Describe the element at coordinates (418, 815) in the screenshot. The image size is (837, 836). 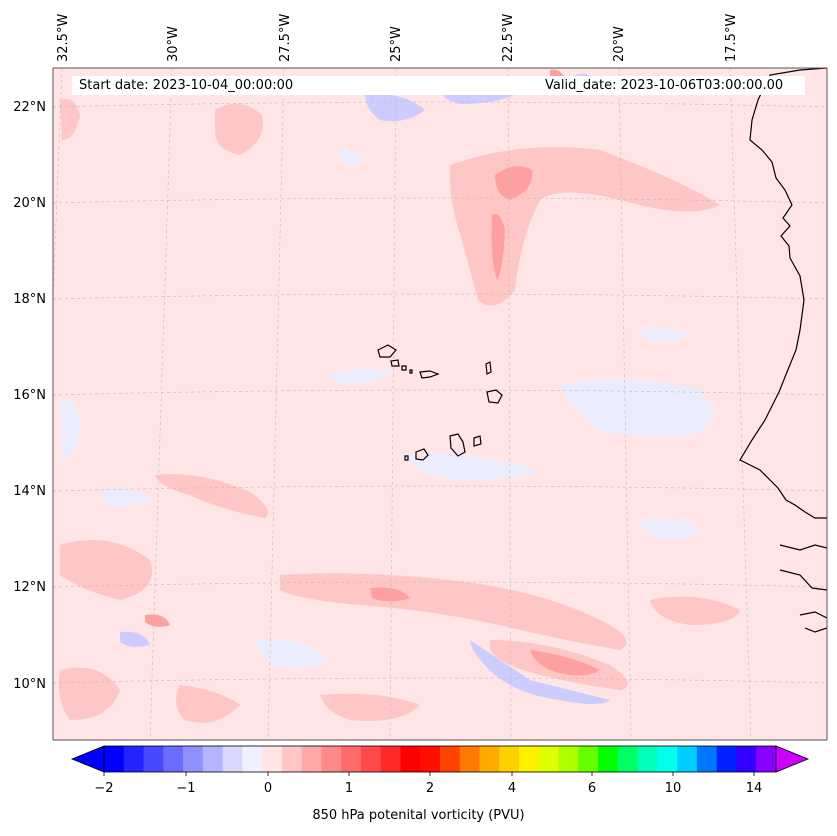
I see `colorbar-title: 850 hPa potenital vorticity (PVU)` at that location.